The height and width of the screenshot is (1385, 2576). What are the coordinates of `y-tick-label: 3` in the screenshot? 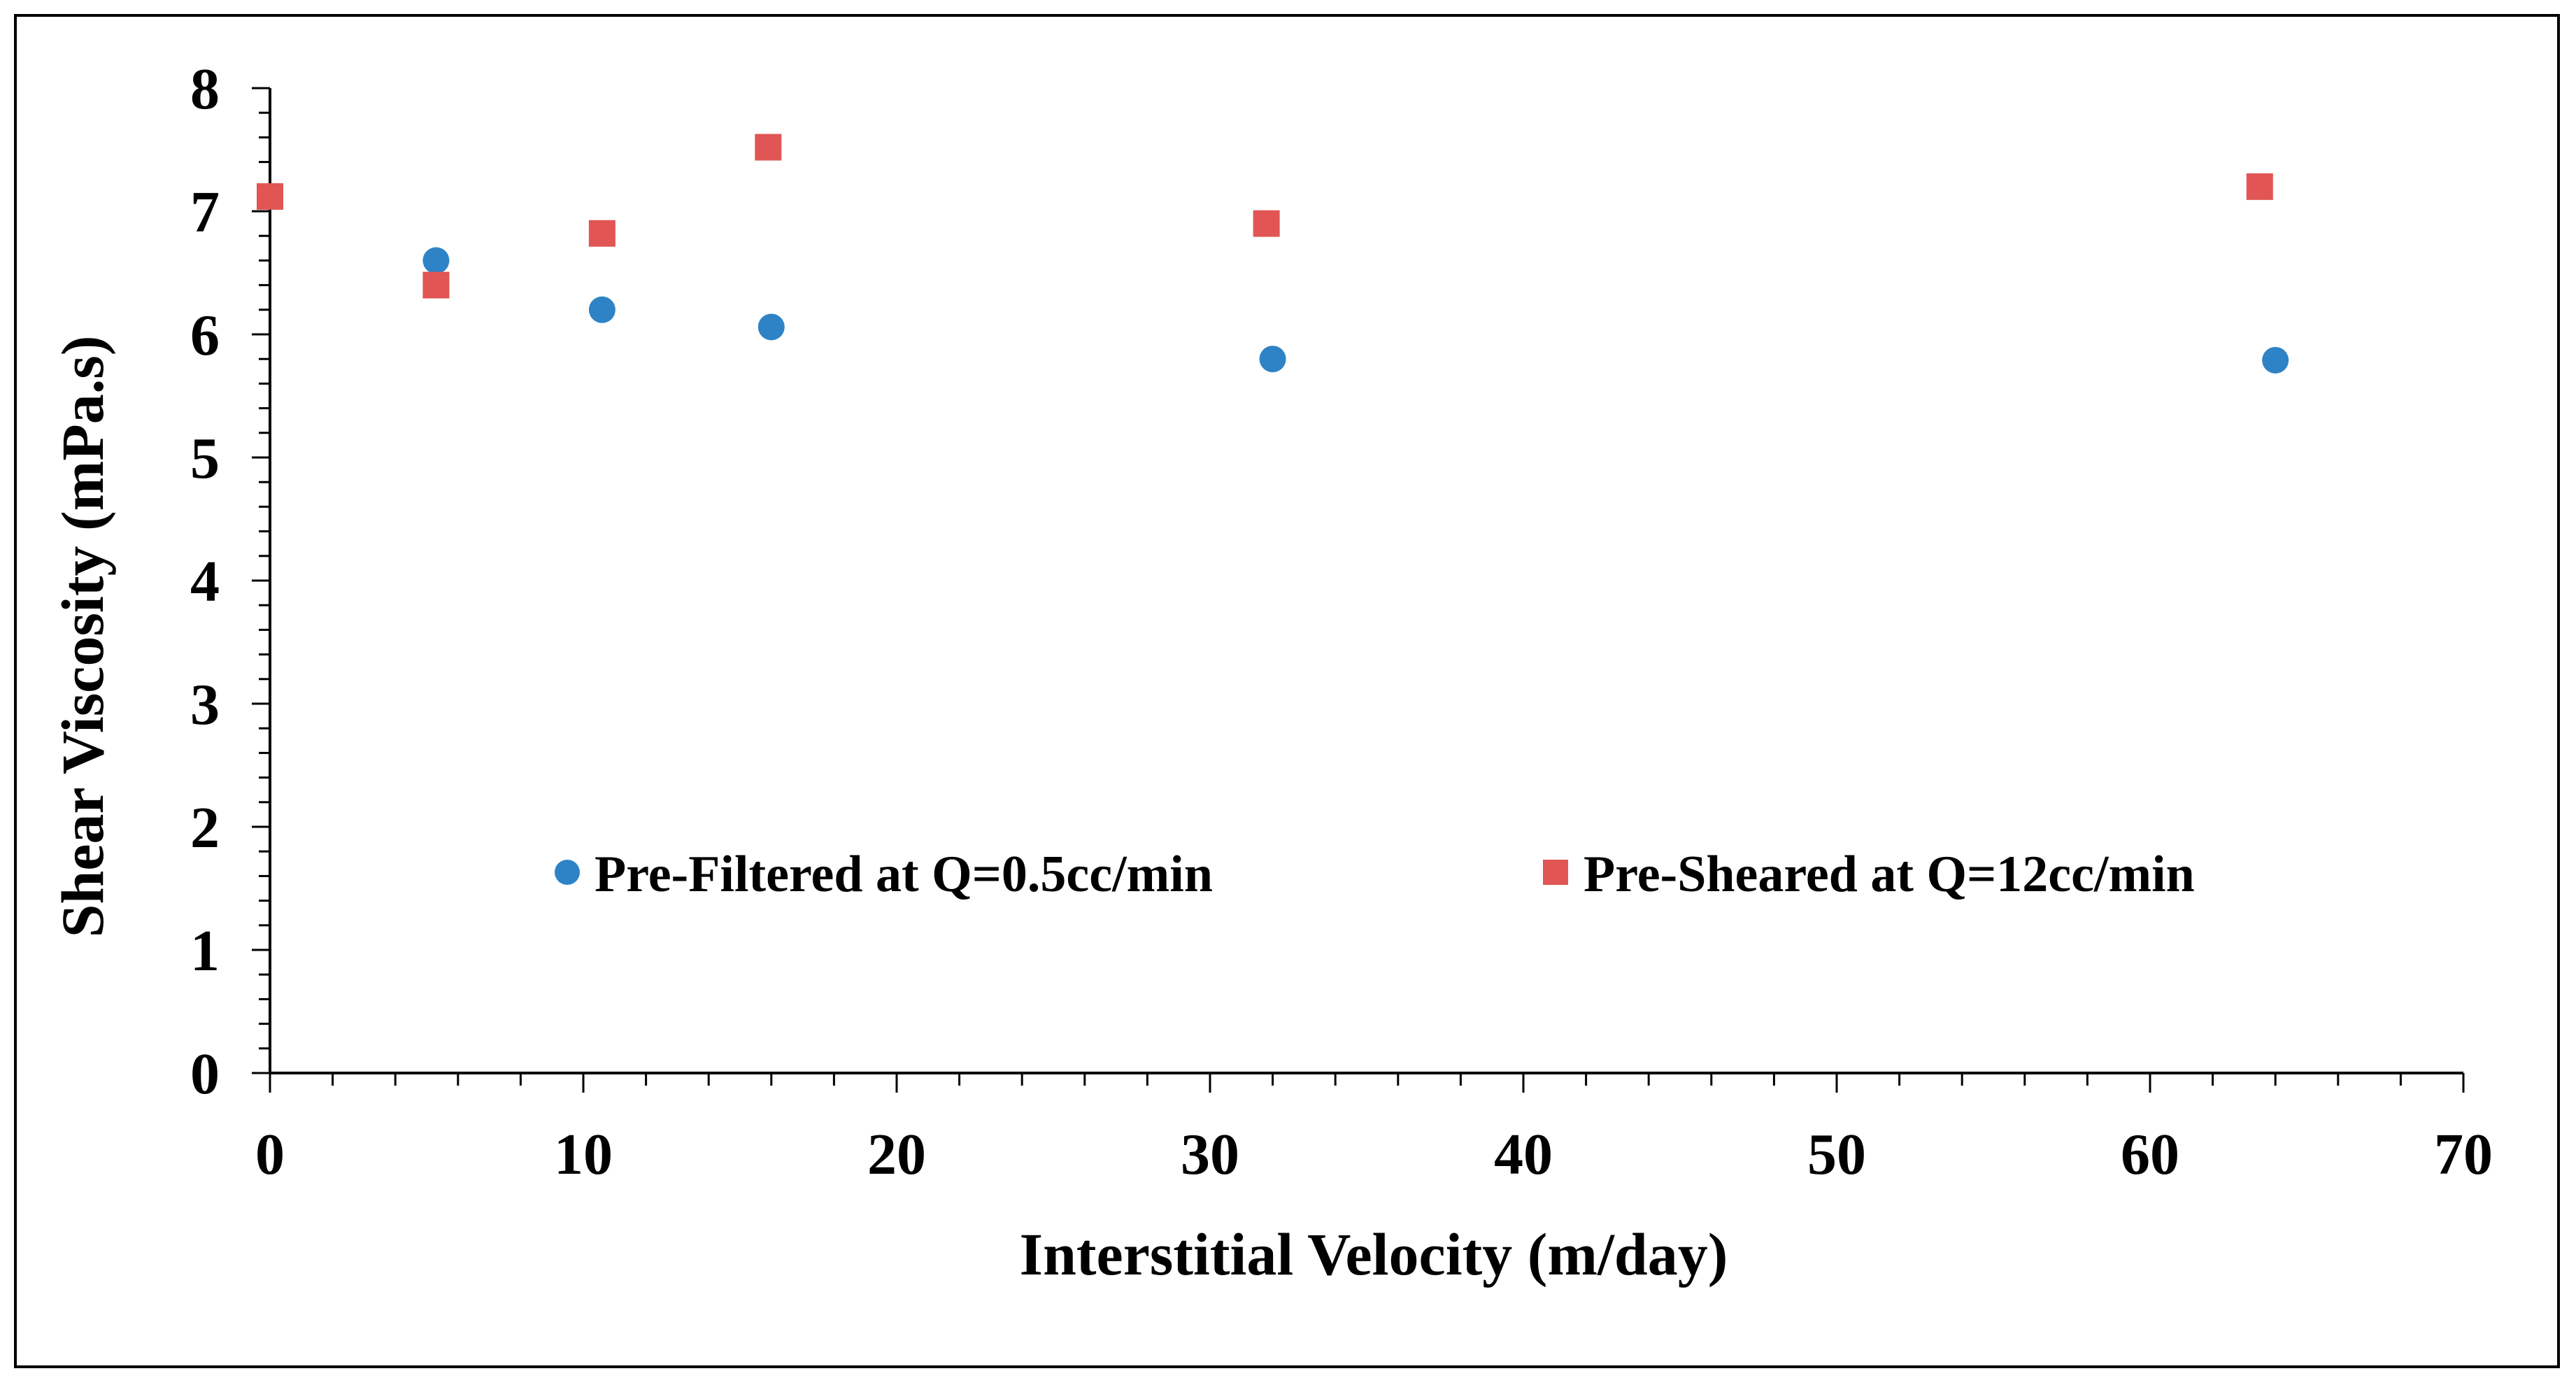 It's located at (205, 705).